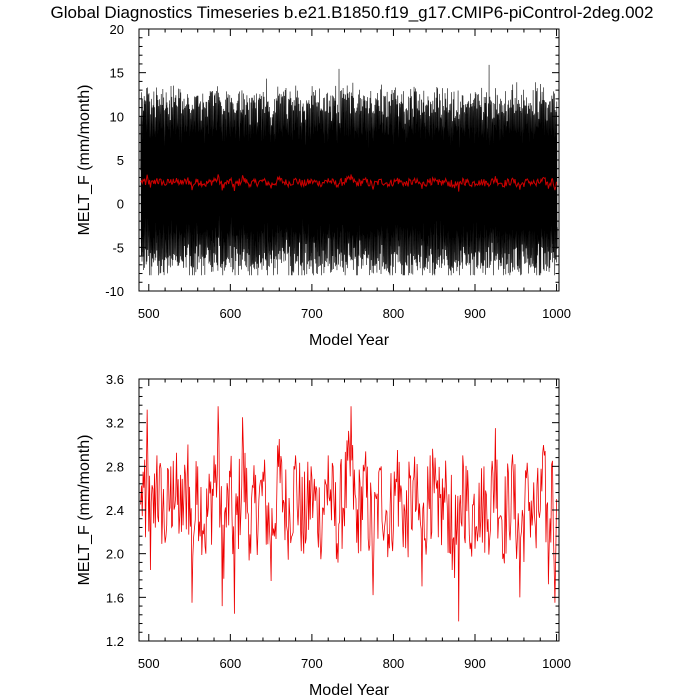 This screenshot has height=700, width=700. What do you see at coordinates (117, 73) in the screenshot?
I see `top-y-tick-label: 15` at bounding box center [117, 73].